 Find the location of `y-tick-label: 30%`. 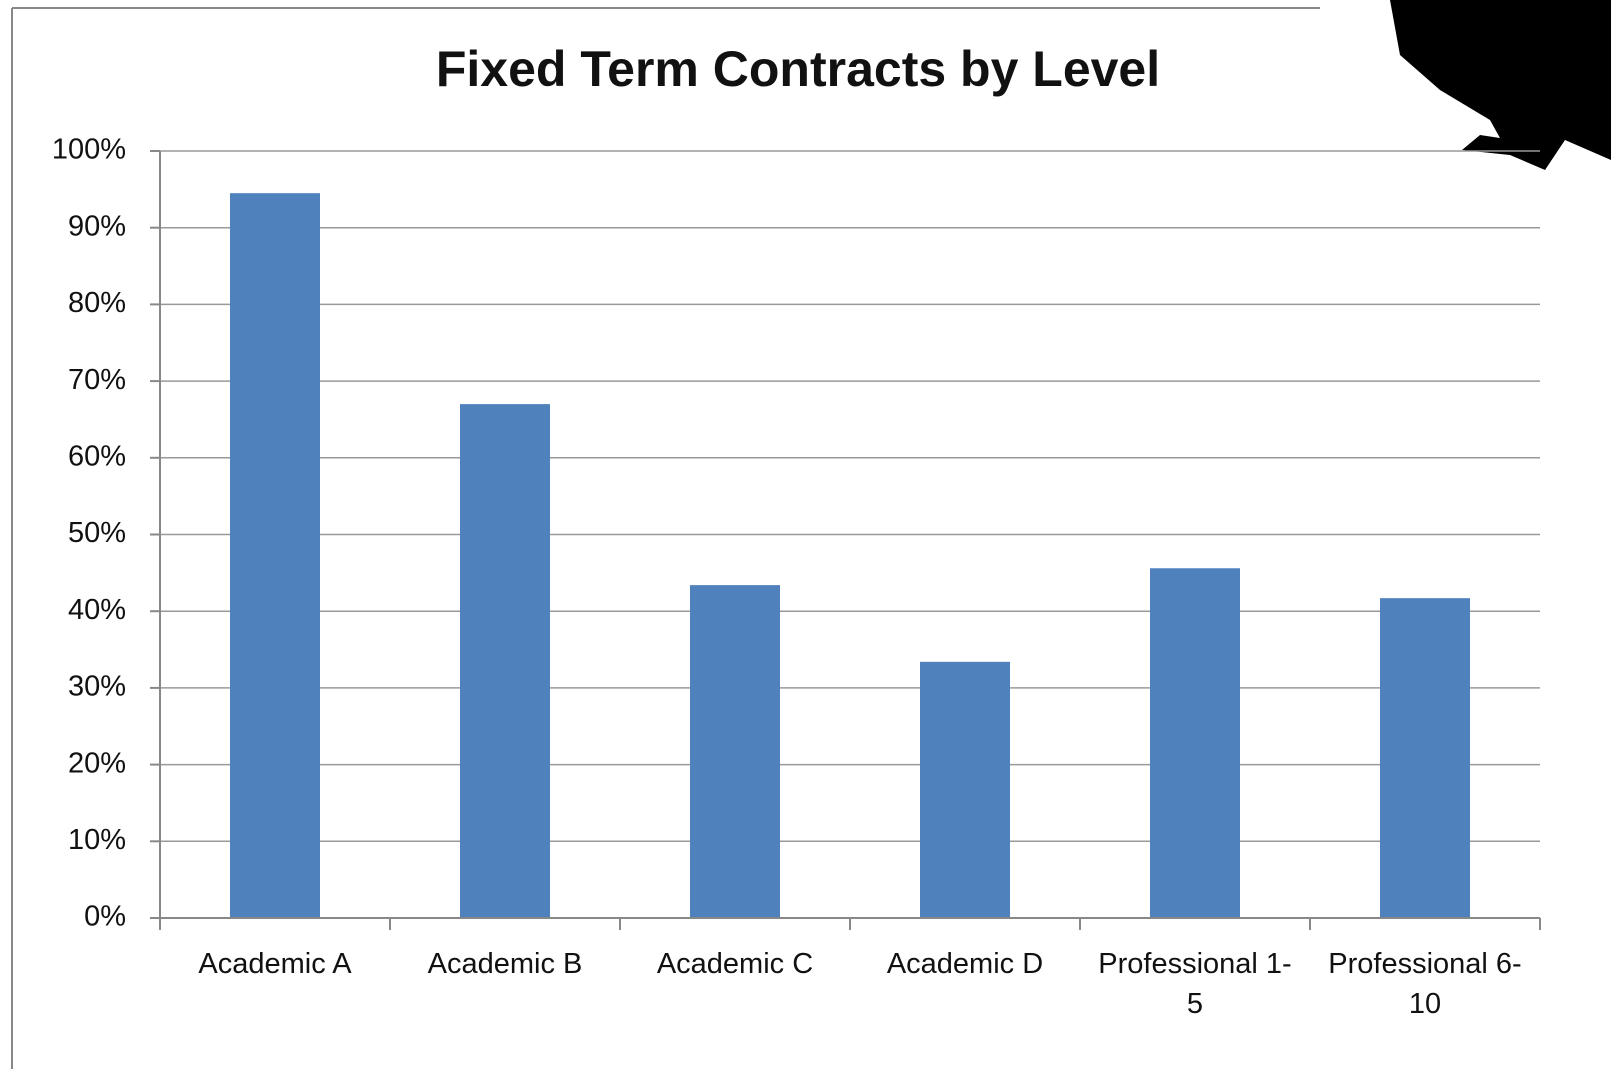

y-tick-label: 30% is located at coordinates (97, 687).